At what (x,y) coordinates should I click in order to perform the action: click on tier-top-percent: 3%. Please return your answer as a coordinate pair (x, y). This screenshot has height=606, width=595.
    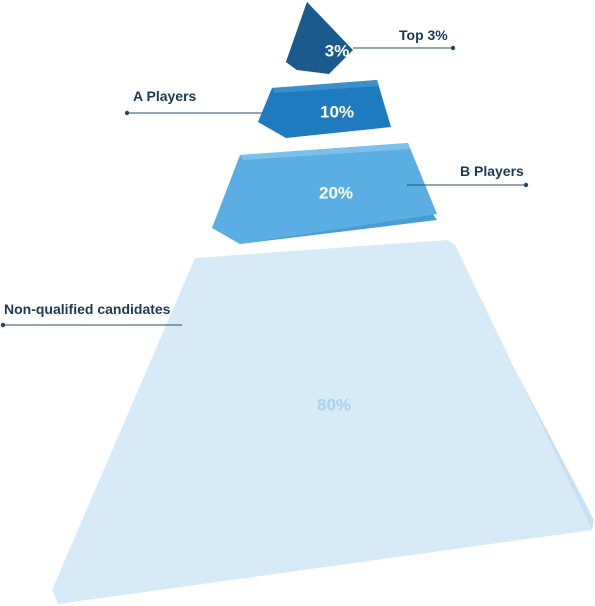
    Looking at the image, I should click on (337, 50).